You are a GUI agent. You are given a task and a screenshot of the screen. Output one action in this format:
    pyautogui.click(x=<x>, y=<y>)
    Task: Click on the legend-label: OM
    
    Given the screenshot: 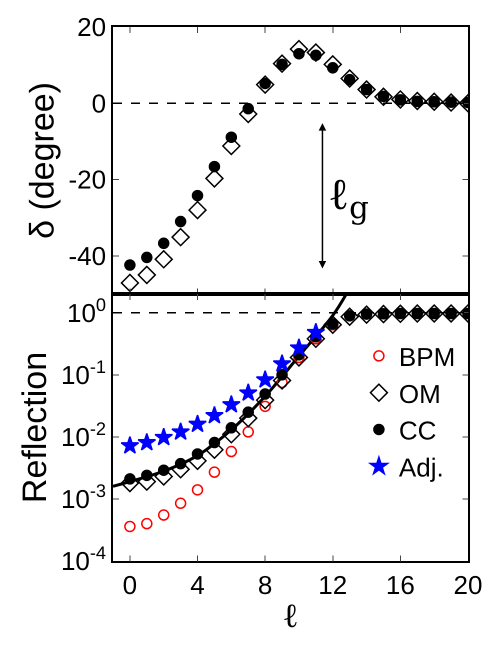 What is the action you would take?
    pyautogui.click(x=419, y=393)
    